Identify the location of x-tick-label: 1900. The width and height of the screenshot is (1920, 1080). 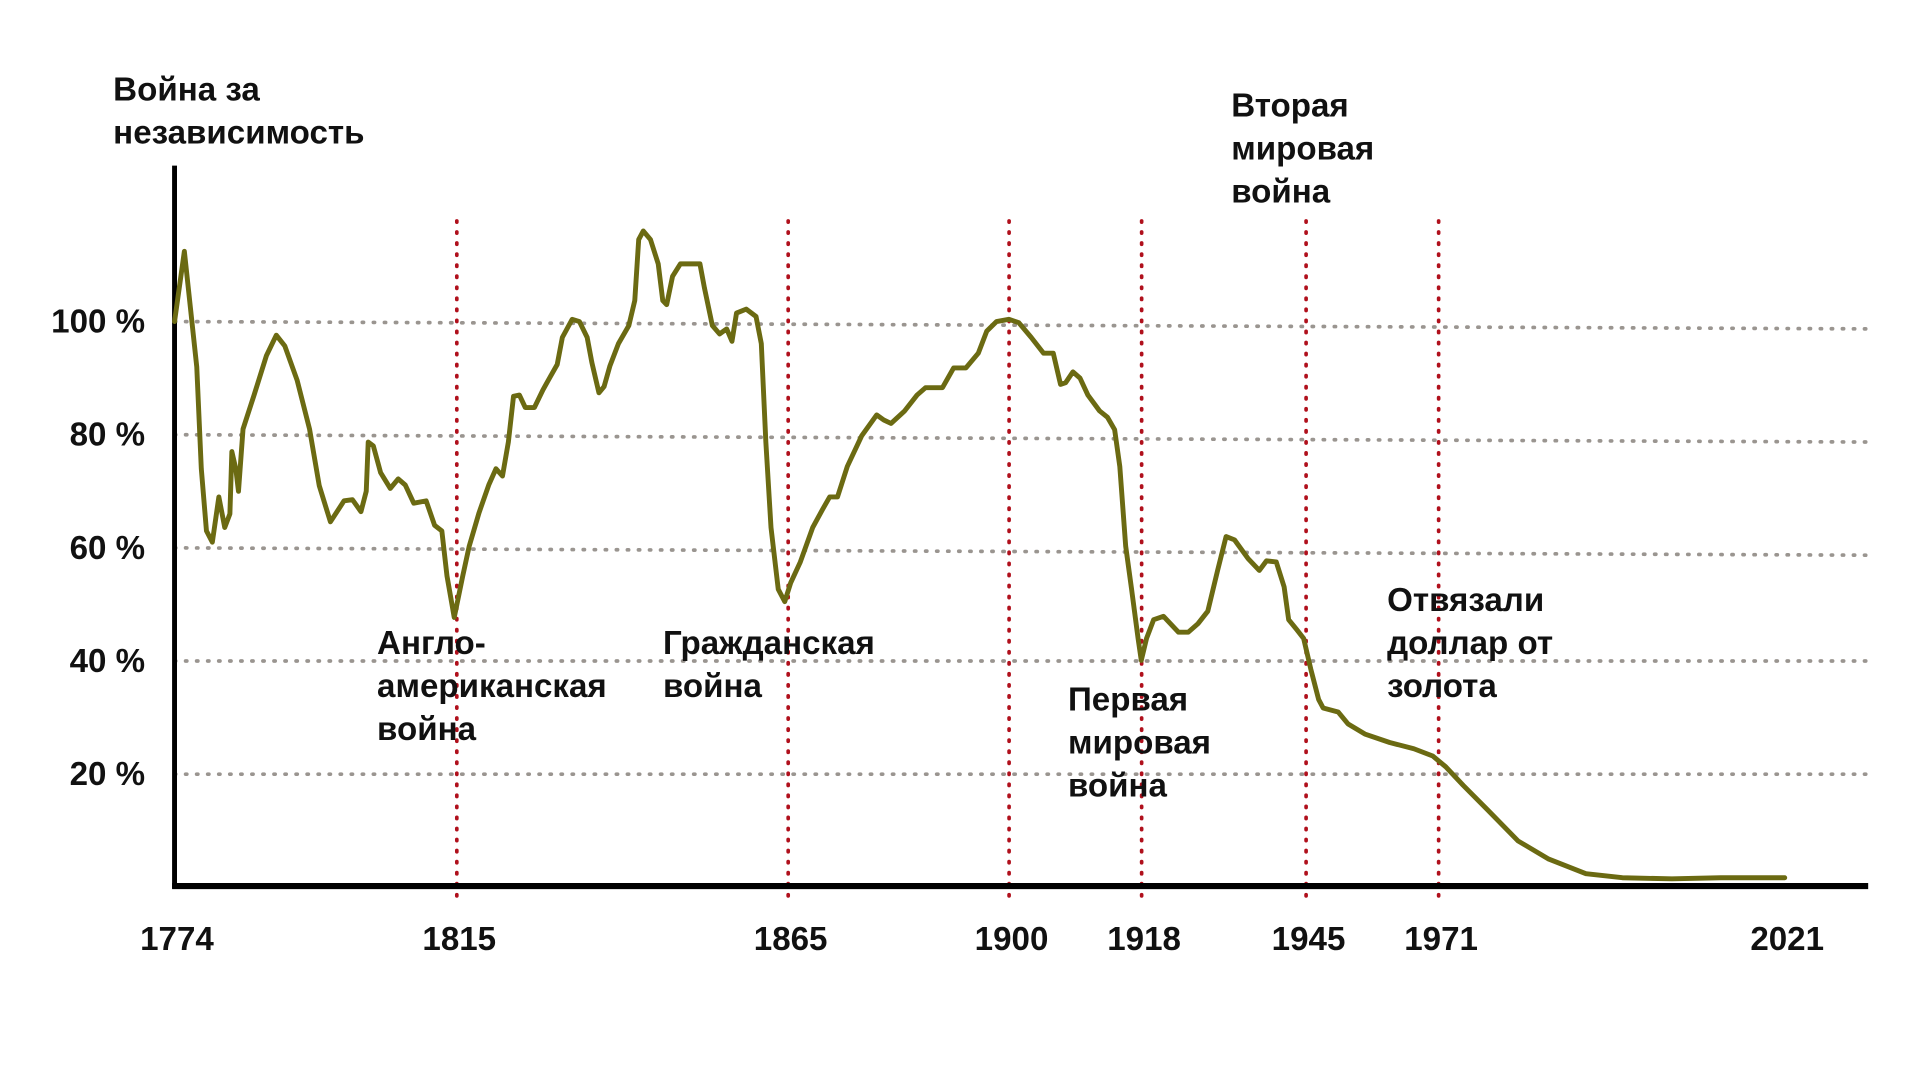
(1012, 939).